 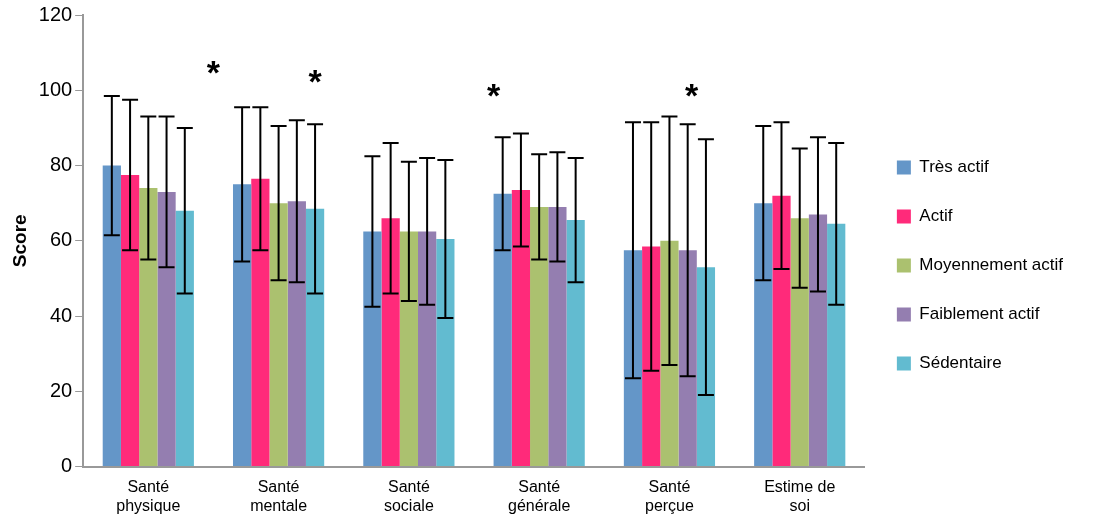 I want to click on y-tick-label: 20, so click(x=61, y=389).